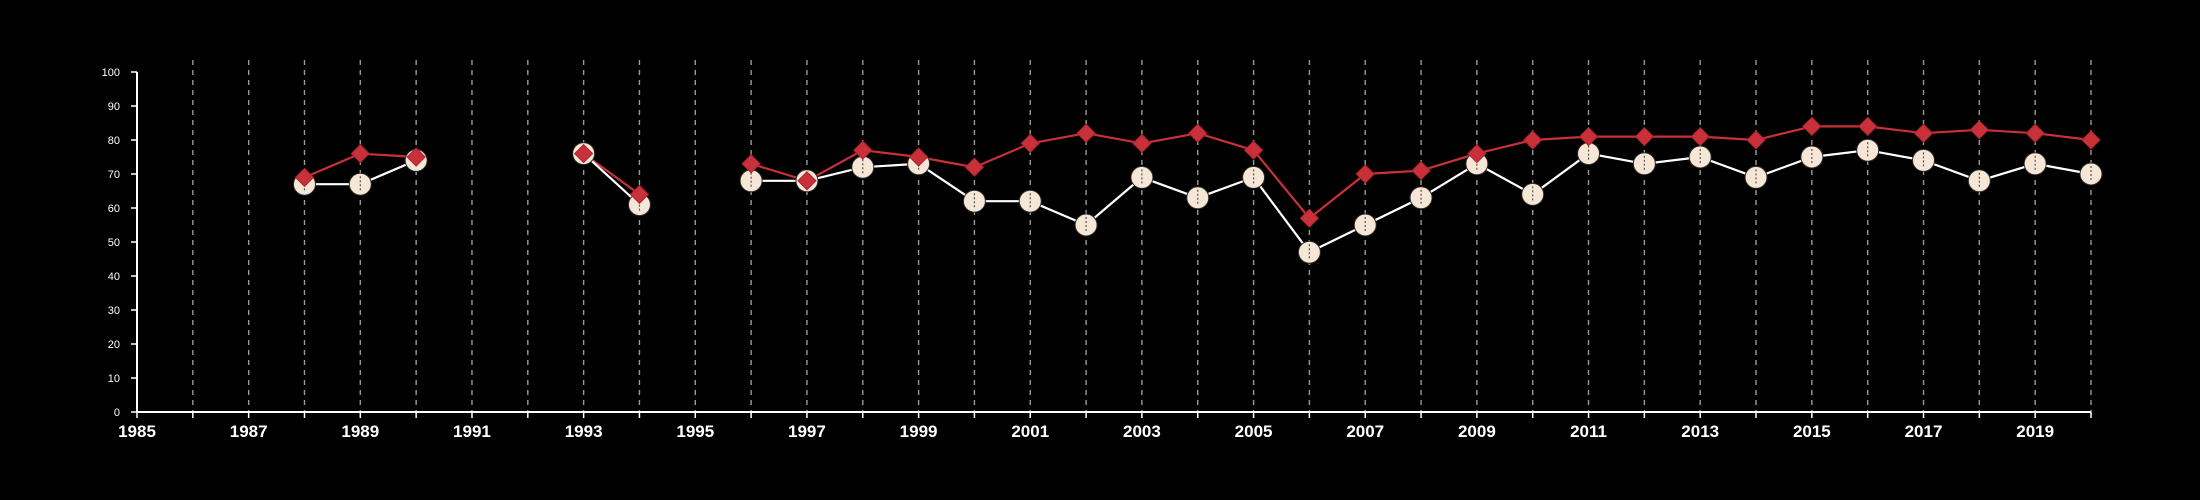  I want to click on x-tick-label: 1993, so click(584, 431).